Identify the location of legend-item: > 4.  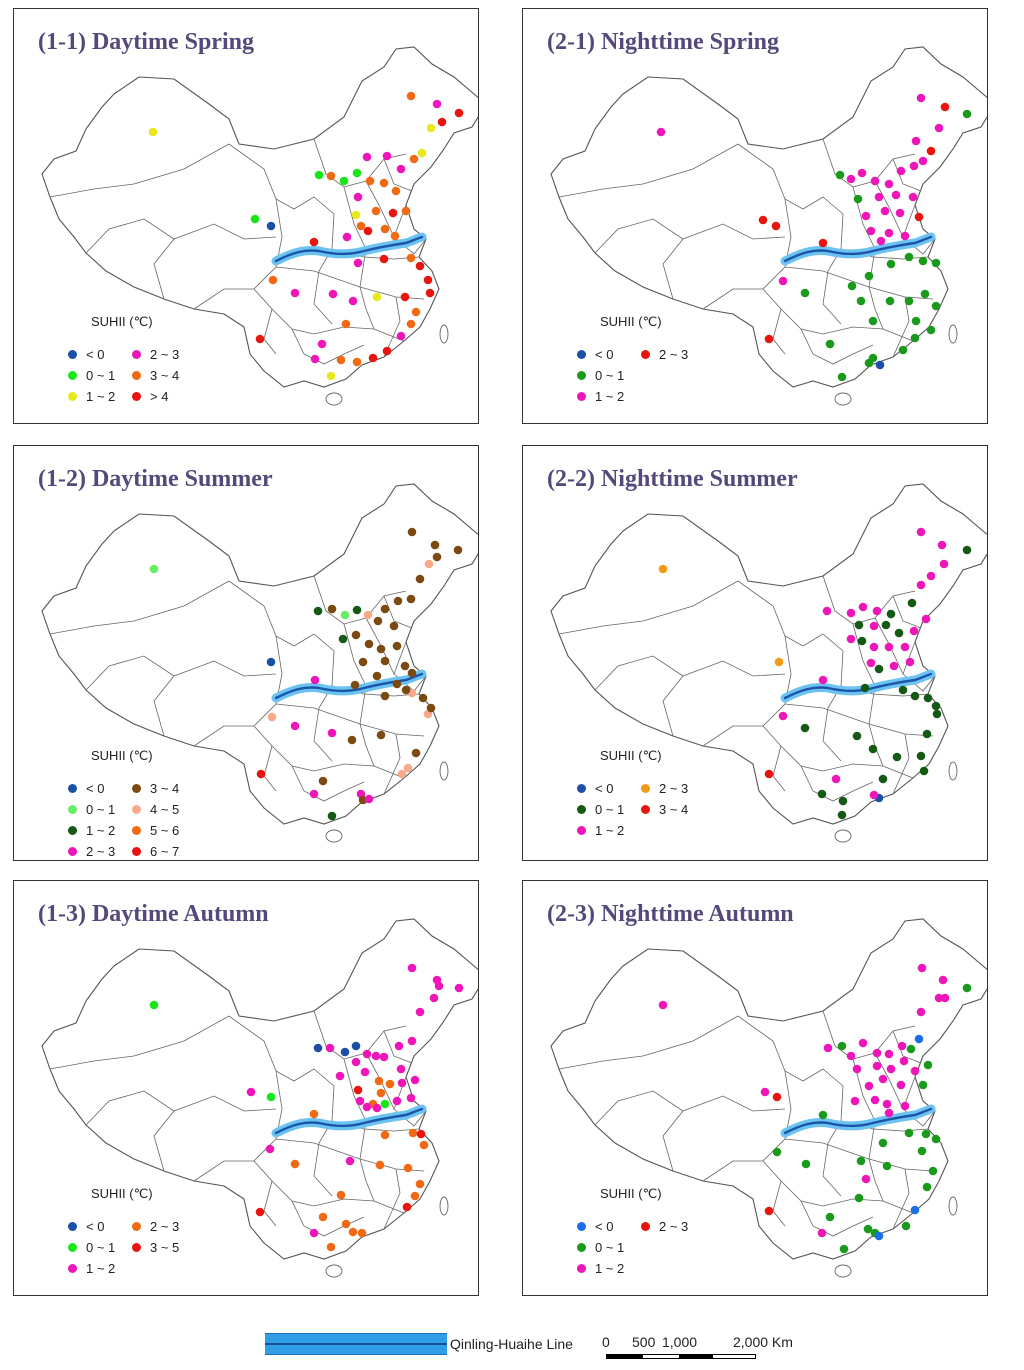
(150, 396).